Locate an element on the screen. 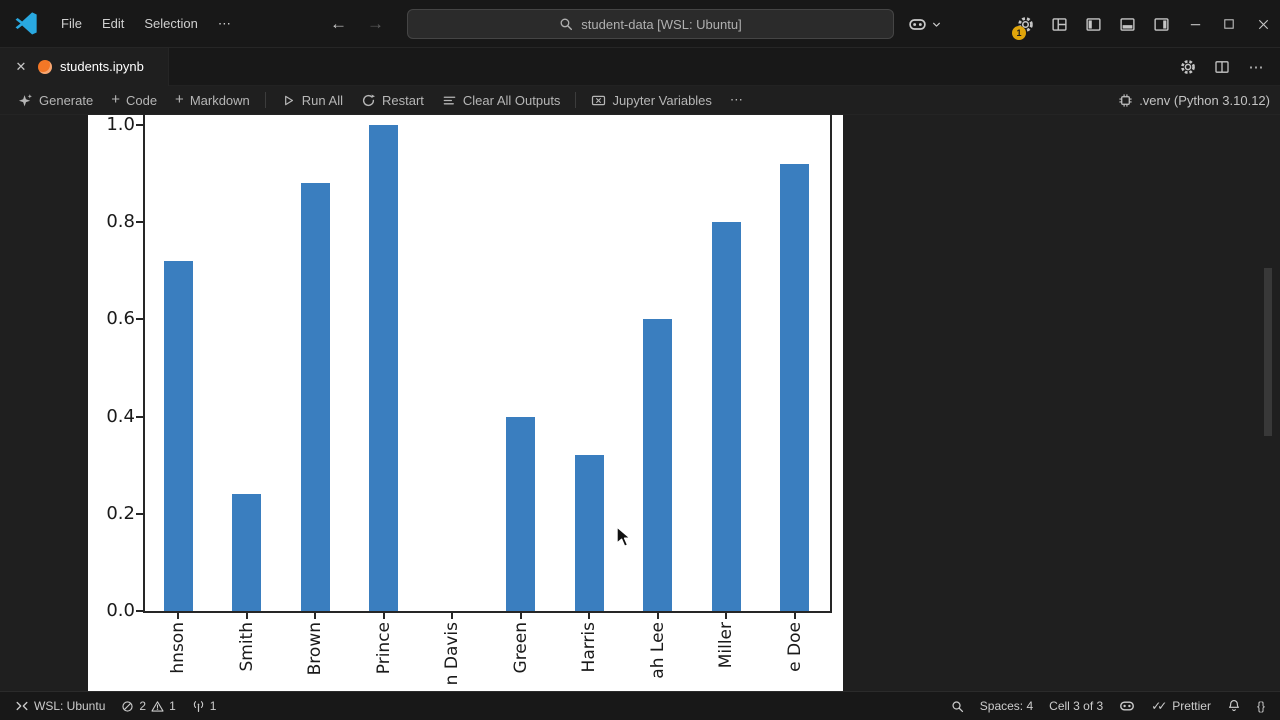  error-count: 2 is located at coordinates (143, 706).